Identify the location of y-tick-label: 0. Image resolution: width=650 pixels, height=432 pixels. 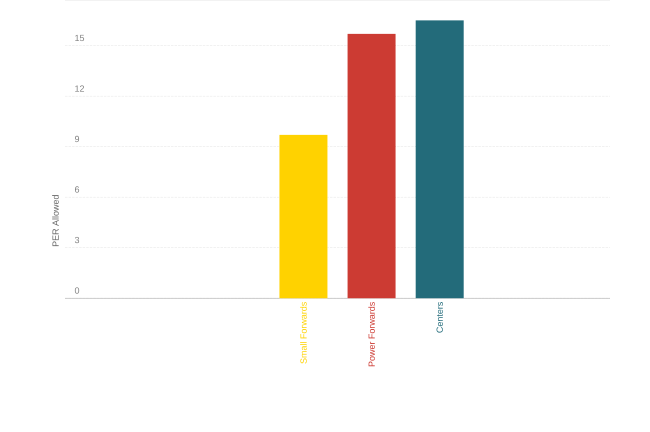
(77, 290).